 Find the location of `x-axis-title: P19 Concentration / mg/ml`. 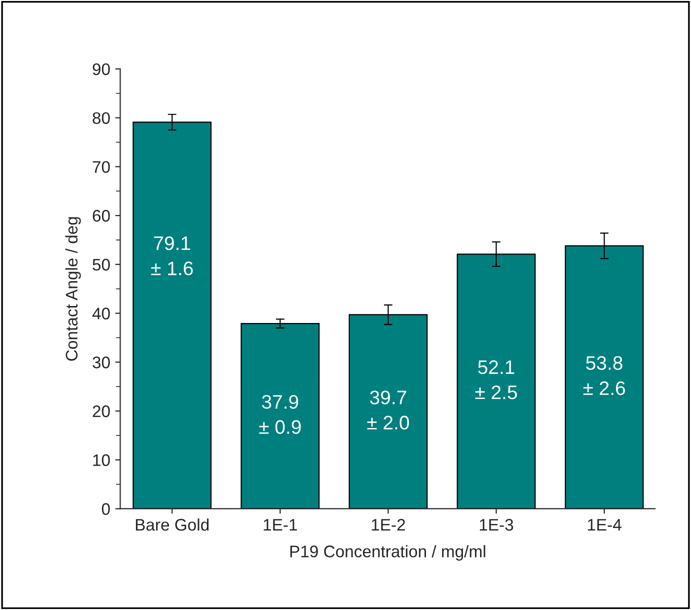

x-axis-title: P19 Concentration / mg/ml is located at coordinates (388, 553).